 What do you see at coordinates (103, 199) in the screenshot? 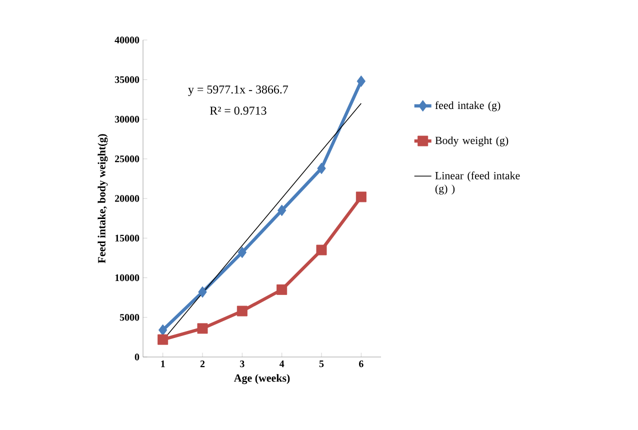
I see `y-axis-title: Feed intake, body weight(g)` at bounding box center [103, 199].